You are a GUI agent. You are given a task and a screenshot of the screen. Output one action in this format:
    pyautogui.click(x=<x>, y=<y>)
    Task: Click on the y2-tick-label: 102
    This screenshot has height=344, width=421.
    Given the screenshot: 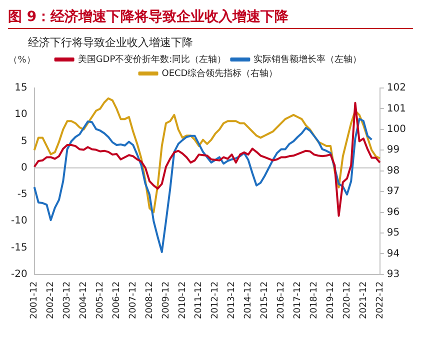 What is the action you would take?
    pyautogui.click(x=396, y=88)
    